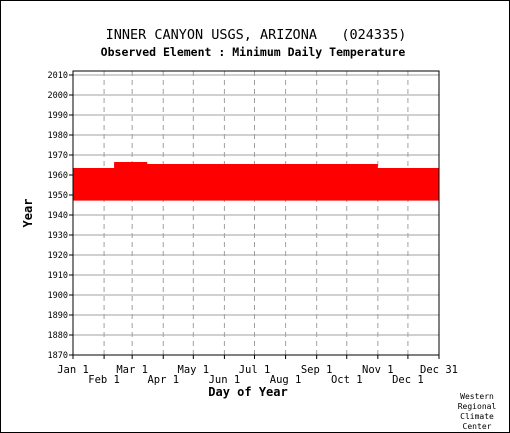  What do you see at coordinates (378, 370) in the screenshot?
I see `x-tick-label: Nov 1` at bounding box center [378, 370].